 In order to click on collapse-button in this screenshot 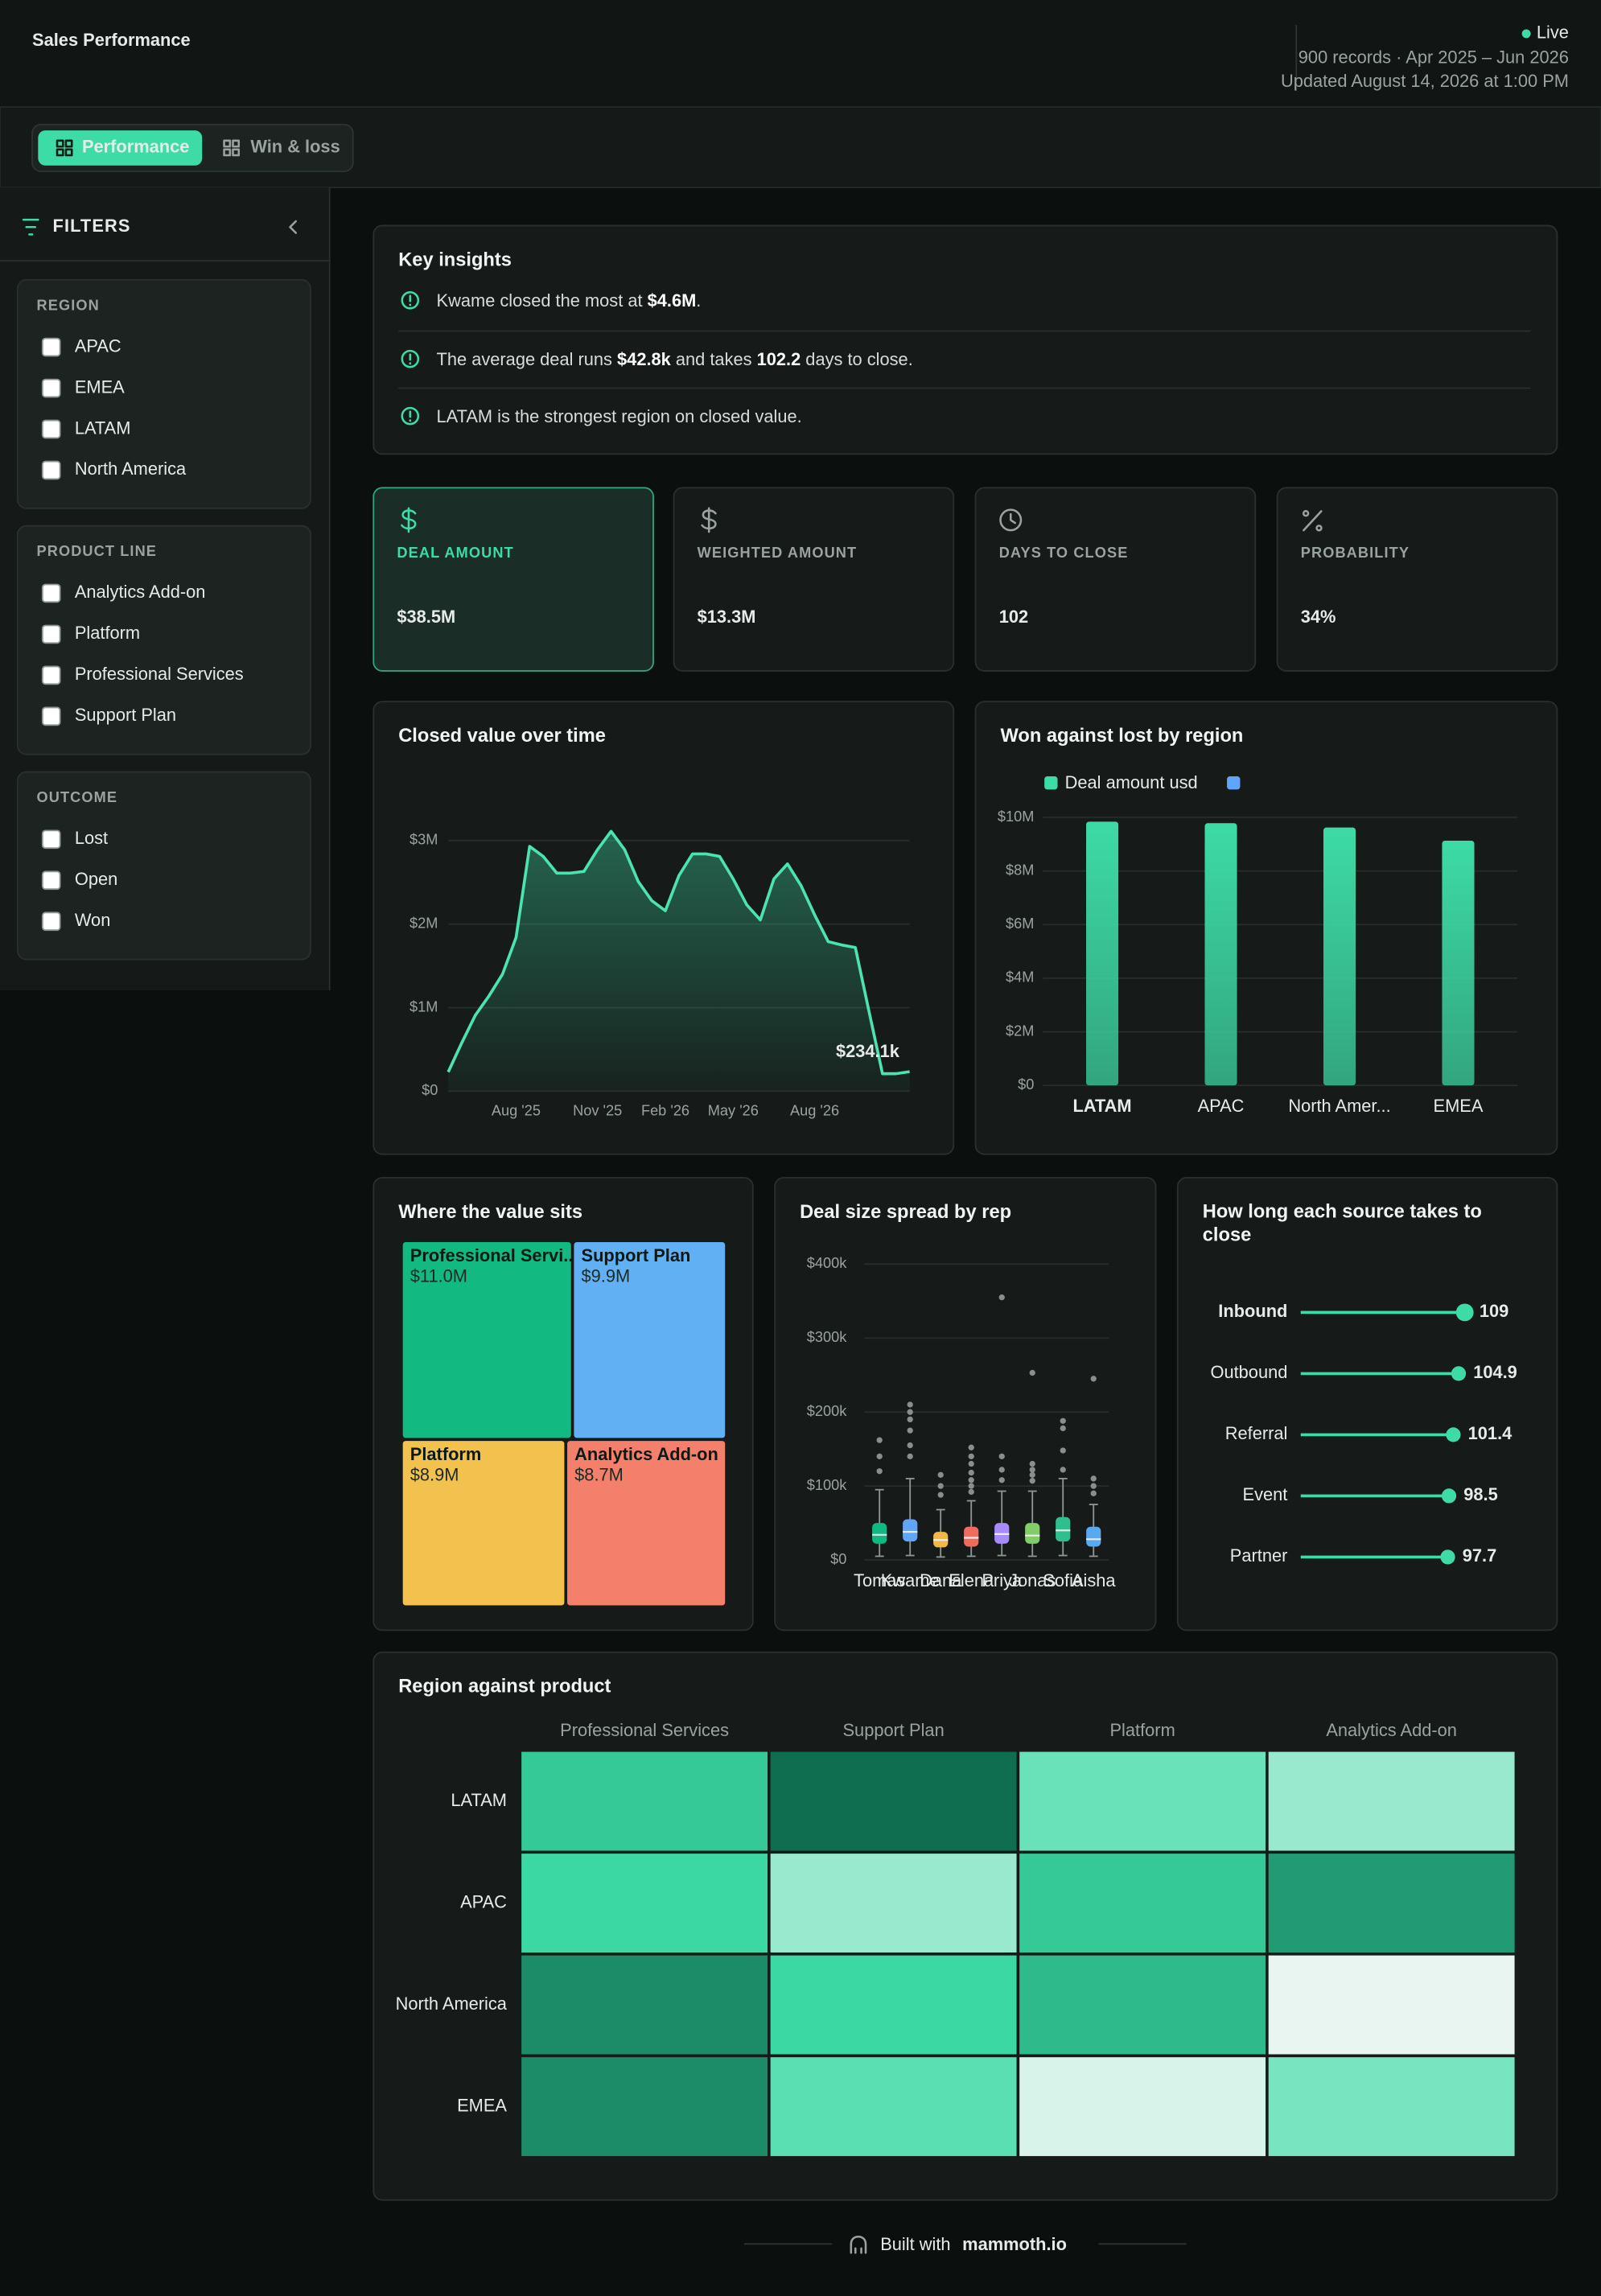, I will do `click(293, 227)`.